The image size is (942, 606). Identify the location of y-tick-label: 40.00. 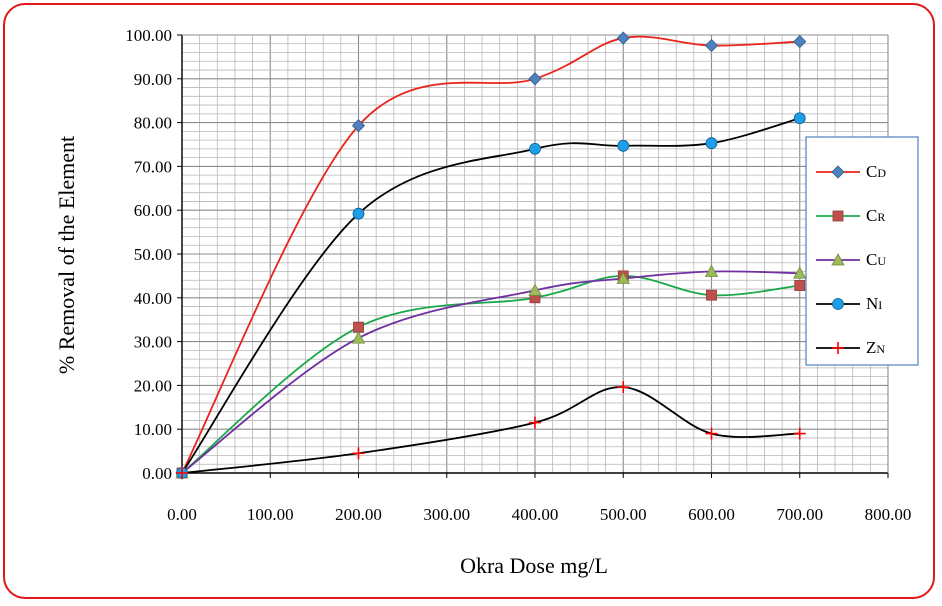
(153, 298).